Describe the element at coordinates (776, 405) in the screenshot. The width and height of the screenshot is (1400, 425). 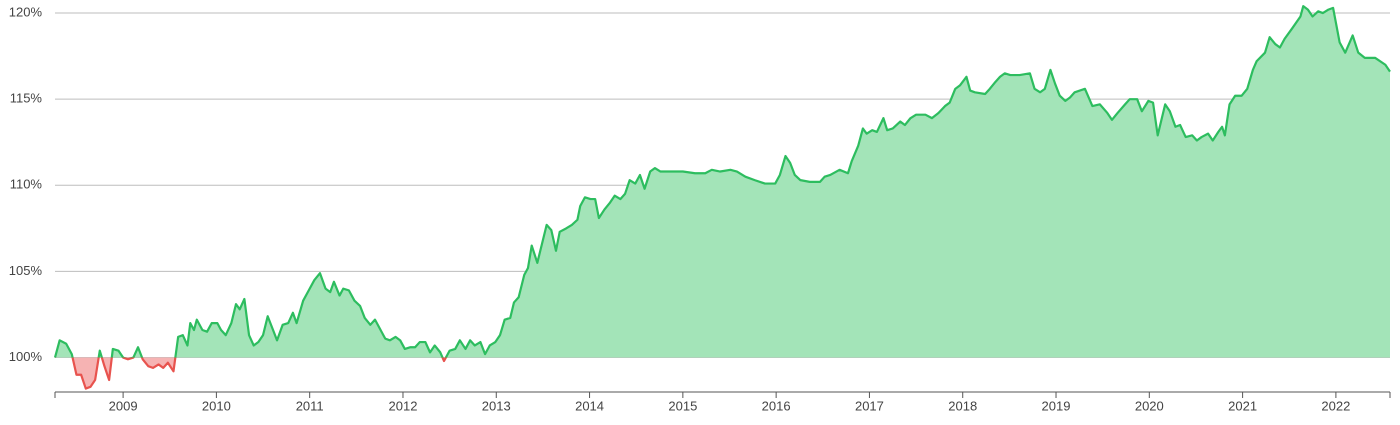
I see `x-tick-label: 2016` at that location.